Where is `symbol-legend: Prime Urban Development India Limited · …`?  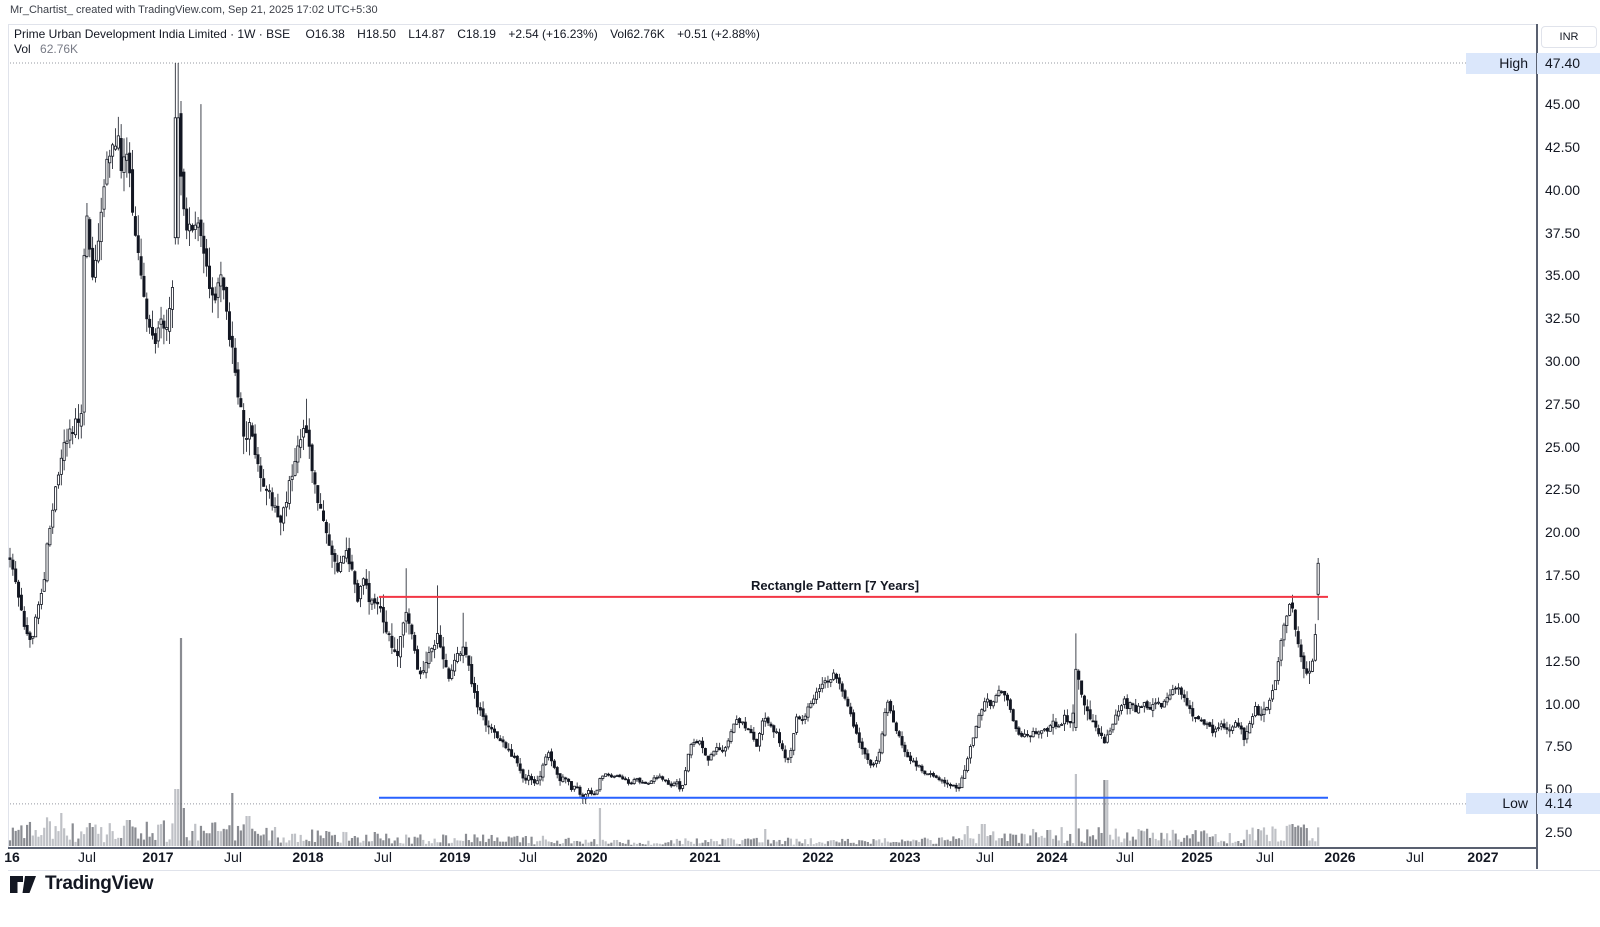 symbol-legend: Prime Urban Development India Limited · … is located at coordinates (391, 34).